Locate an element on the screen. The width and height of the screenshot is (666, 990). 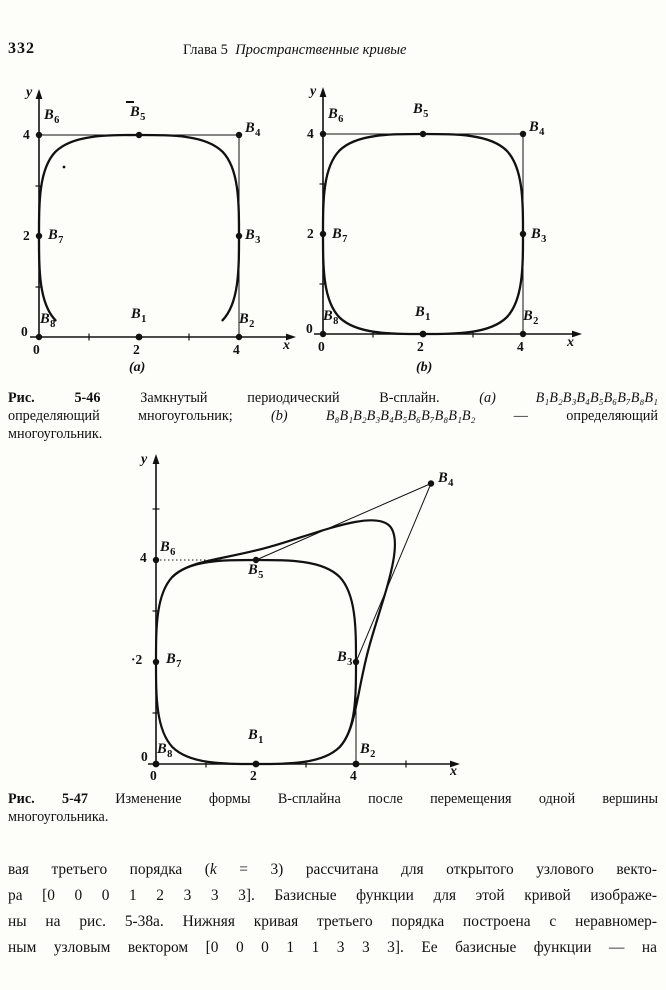
fig-a-label-b6: B6 is located at coordinates (52, 116).